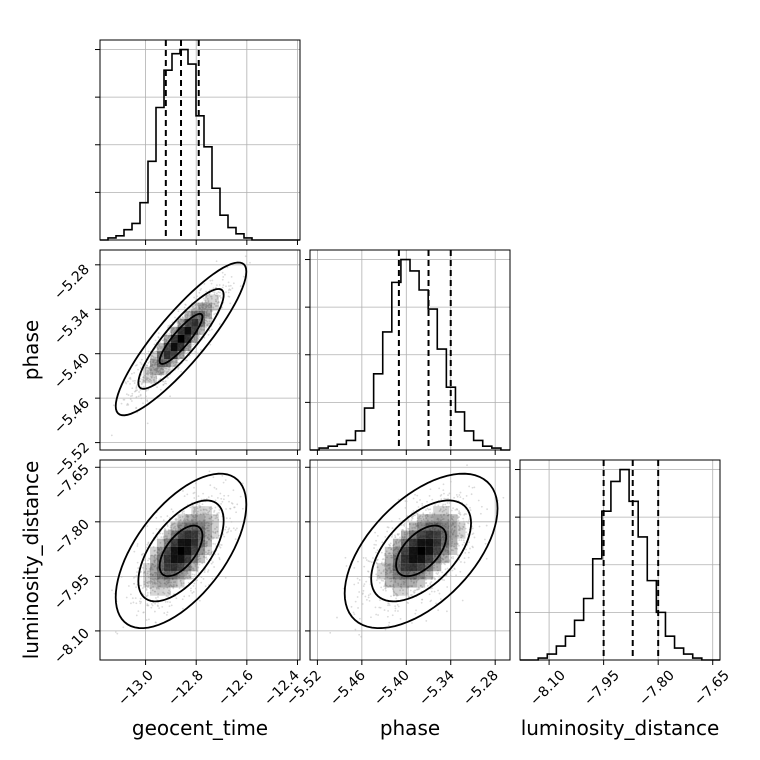 Image resolution: width=760 pixels, height=760 pixels. Describe the element at coordinates (200, 144) in the screenshot. I see `histogram-geocent_time` at that location.